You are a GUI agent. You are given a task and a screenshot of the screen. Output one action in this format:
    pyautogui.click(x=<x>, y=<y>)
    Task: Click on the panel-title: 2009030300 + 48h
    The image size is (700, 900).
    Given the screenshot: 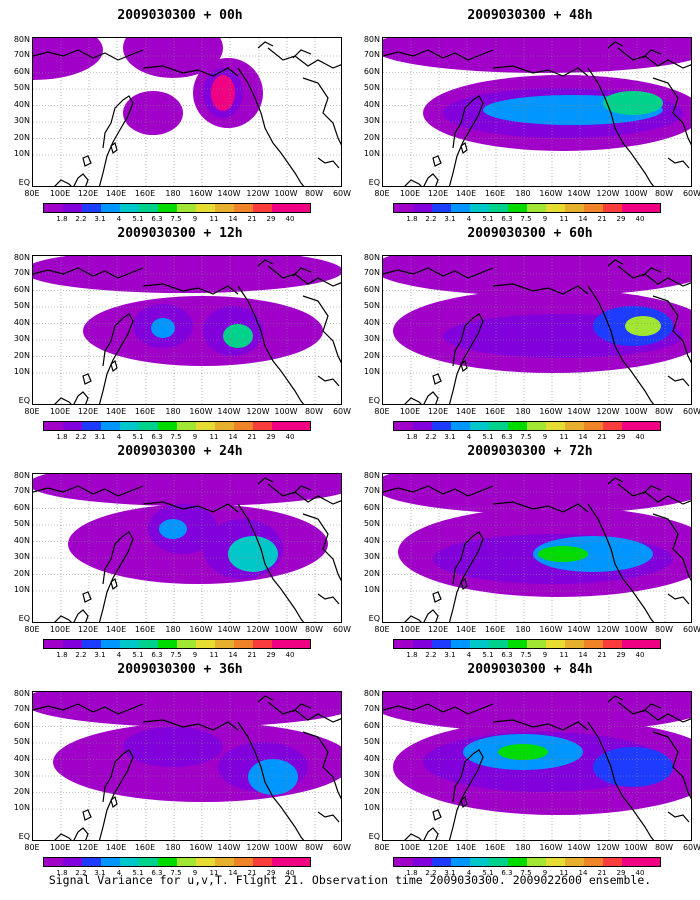 What is the action you would take?
    pyautogui.click(x=530, y=15)
    